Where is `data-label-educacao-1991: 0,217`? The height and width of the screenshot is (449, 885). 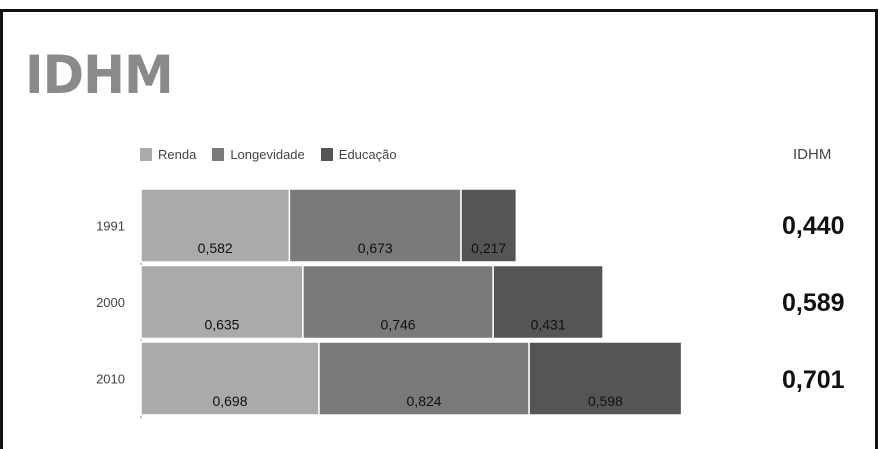
data-label-educacao-1991: 0,217 is located at coordinates (488, 248).